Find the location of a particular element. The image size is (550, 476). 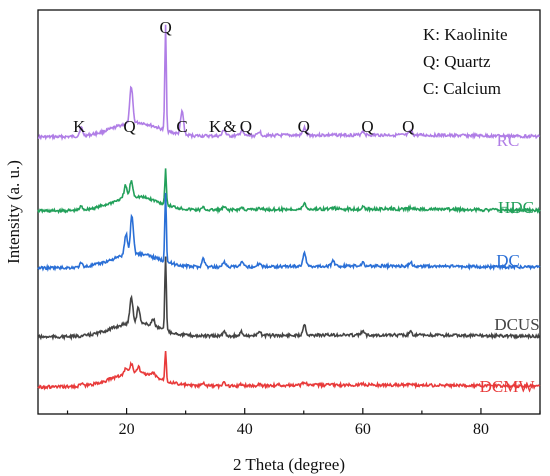

peak-annotation-3: C is located at coordinates (181, 126).